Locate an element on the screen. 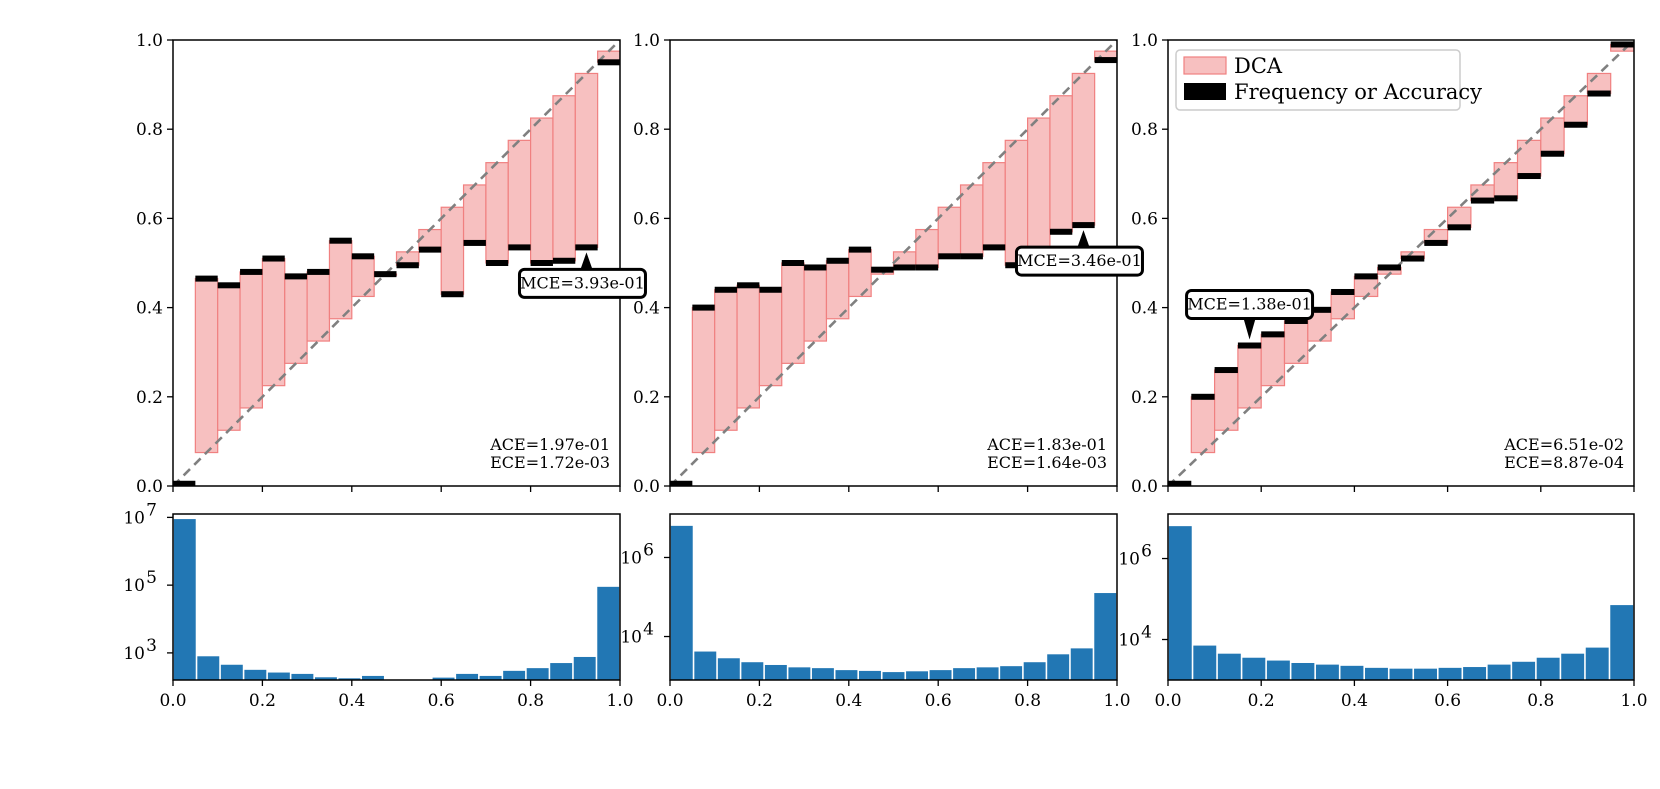 The image size is (1660, 789). mce-box is located at coordinates (582, 283).